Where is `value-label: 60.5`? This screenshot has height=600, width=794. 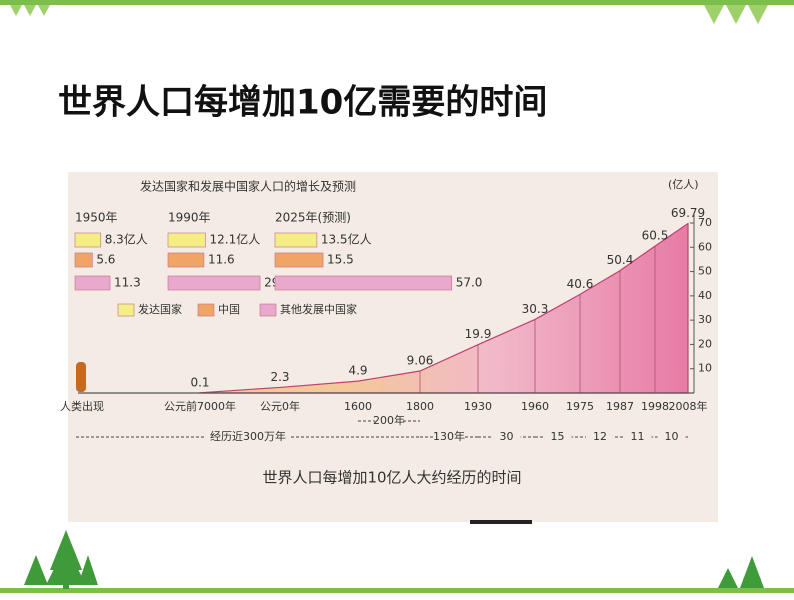
value-label: 60.5 is located at coordinates (655, 236).